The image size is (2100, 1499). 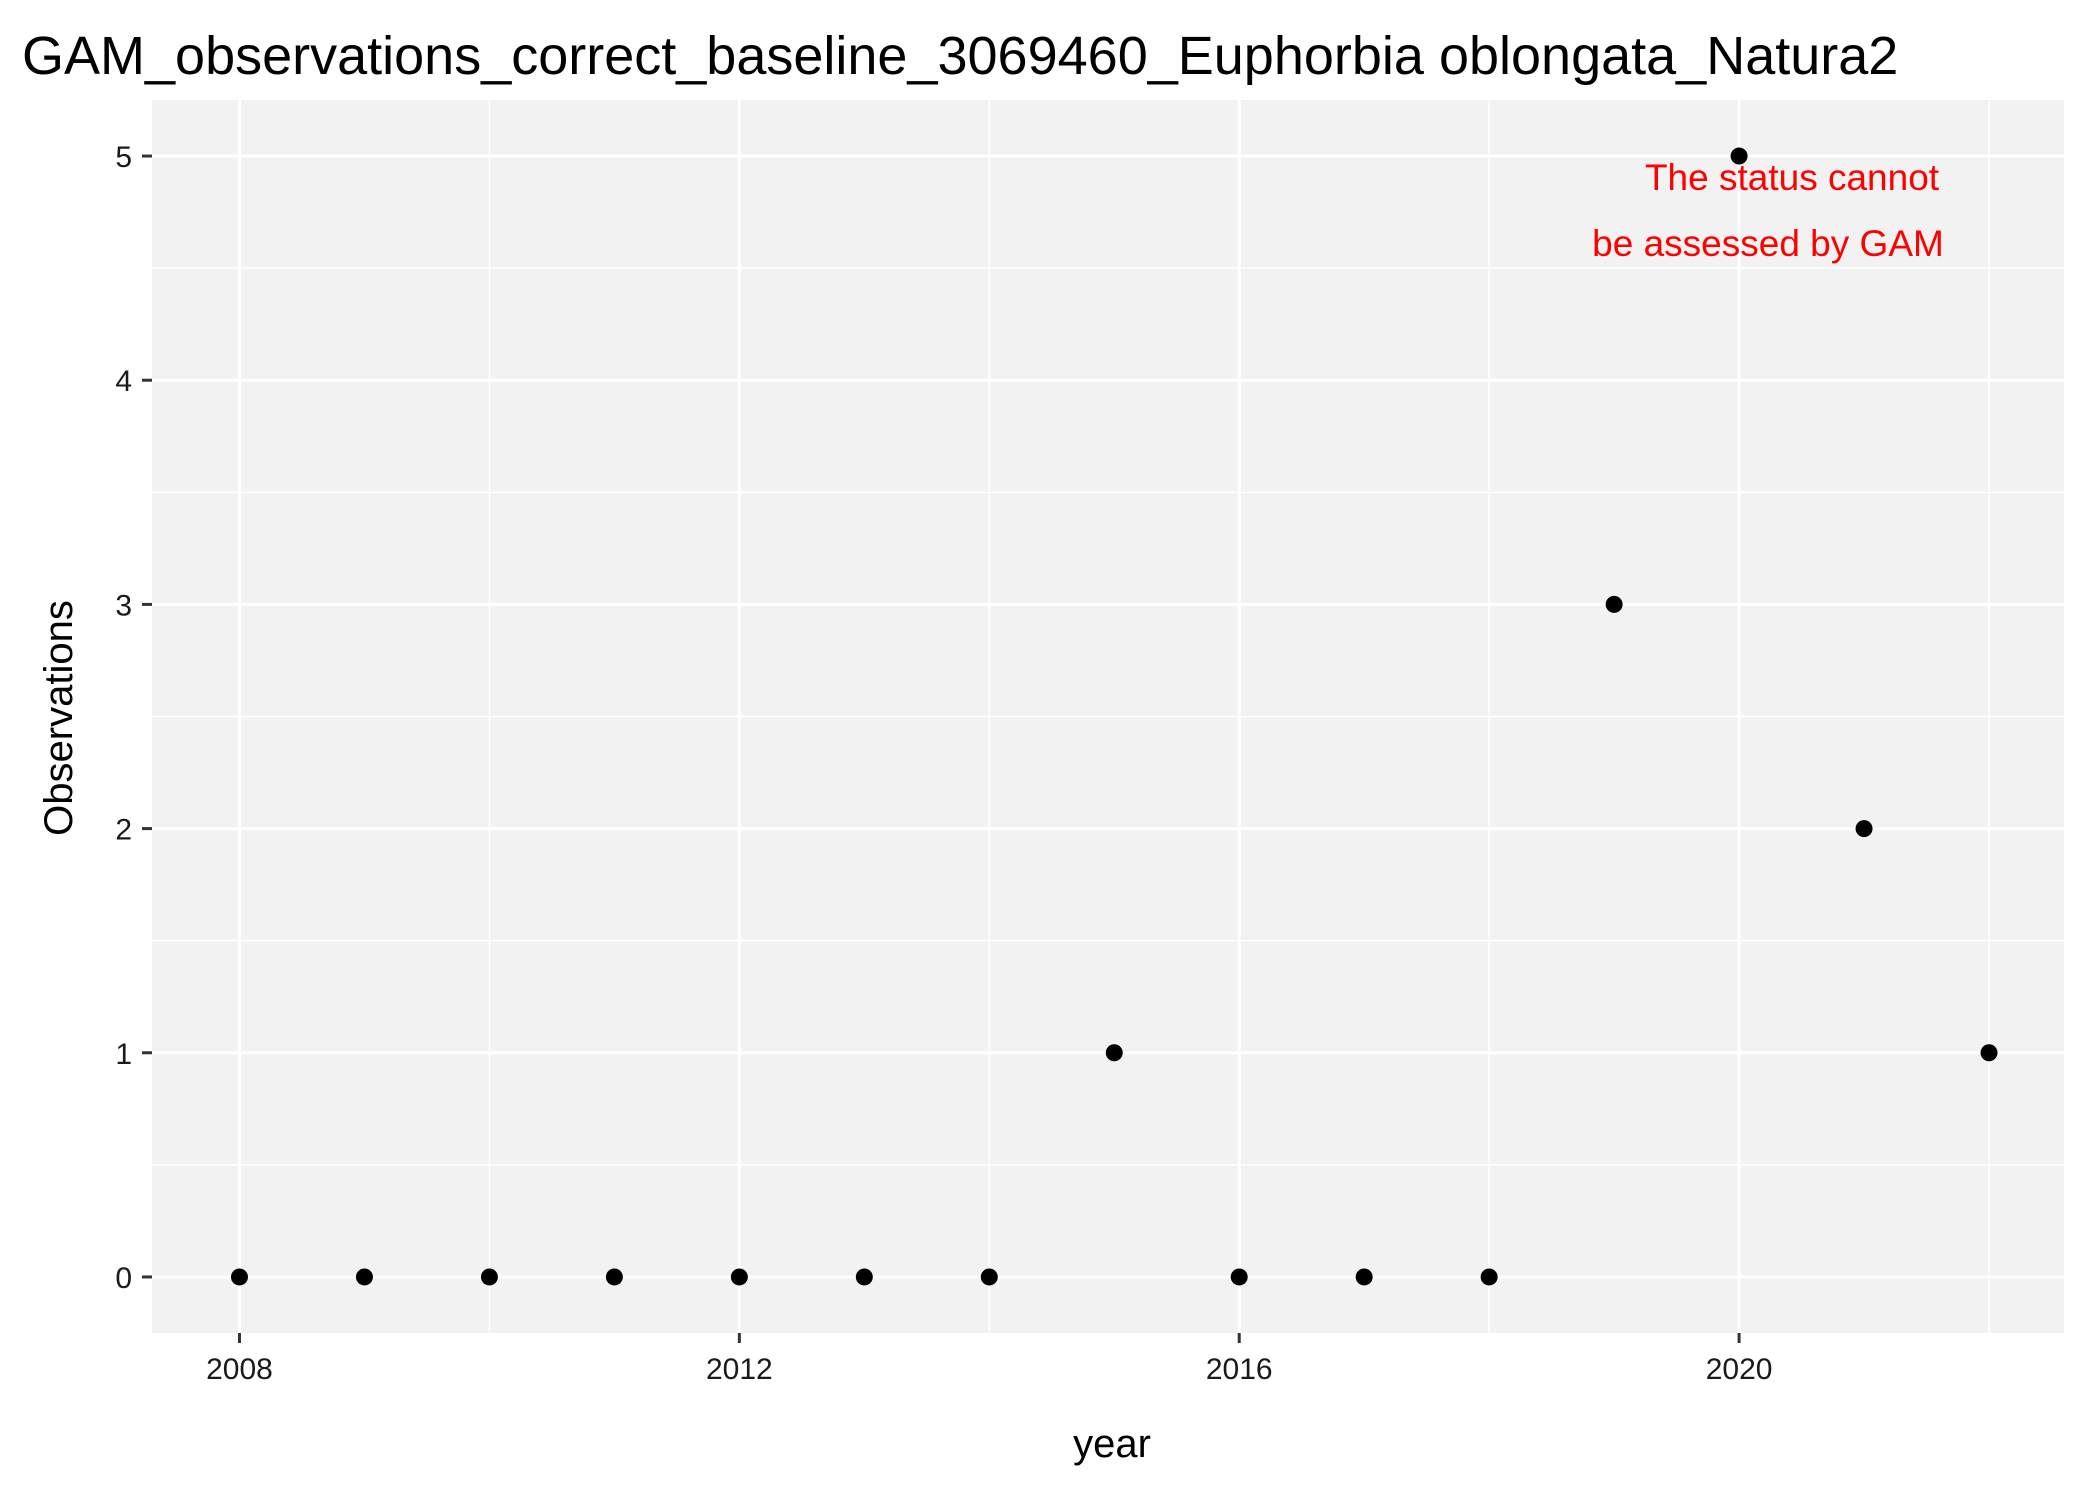 I want to click on x-tick-label: 2008, so click(x=239, y=1369).